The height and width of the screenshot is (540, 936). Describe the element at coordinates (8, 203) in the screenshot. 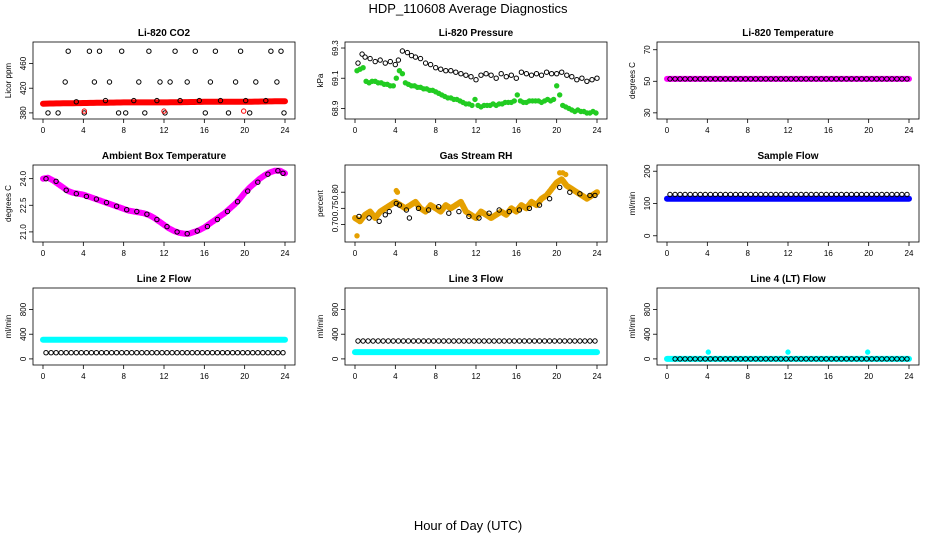

I see `y-axis-label: degrees C` at that location.